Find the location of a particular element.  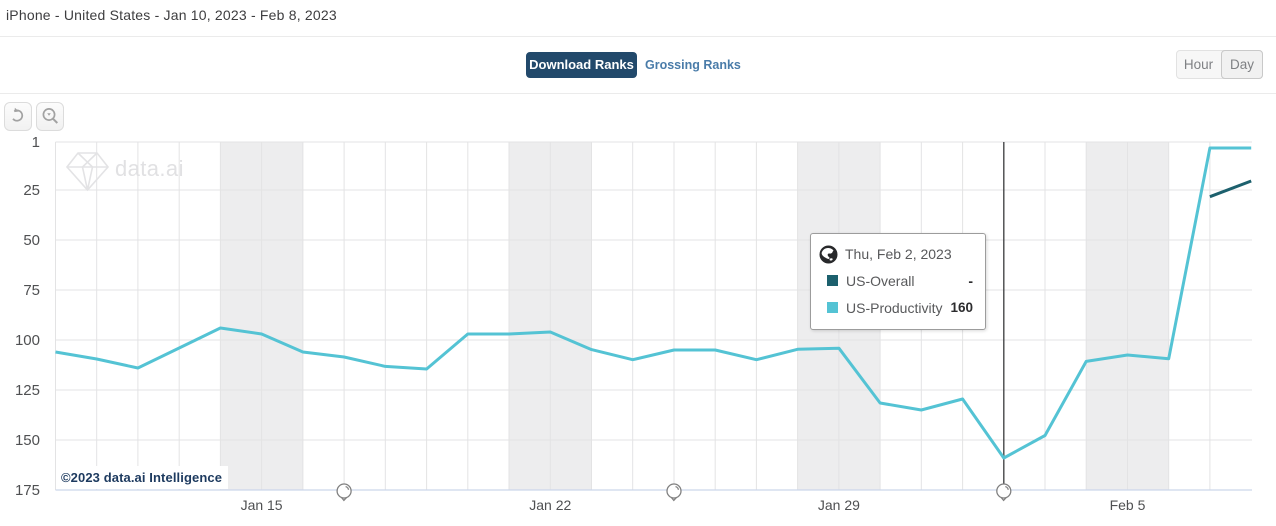

svg-text: data.ai is located at coordinates (149, 168).